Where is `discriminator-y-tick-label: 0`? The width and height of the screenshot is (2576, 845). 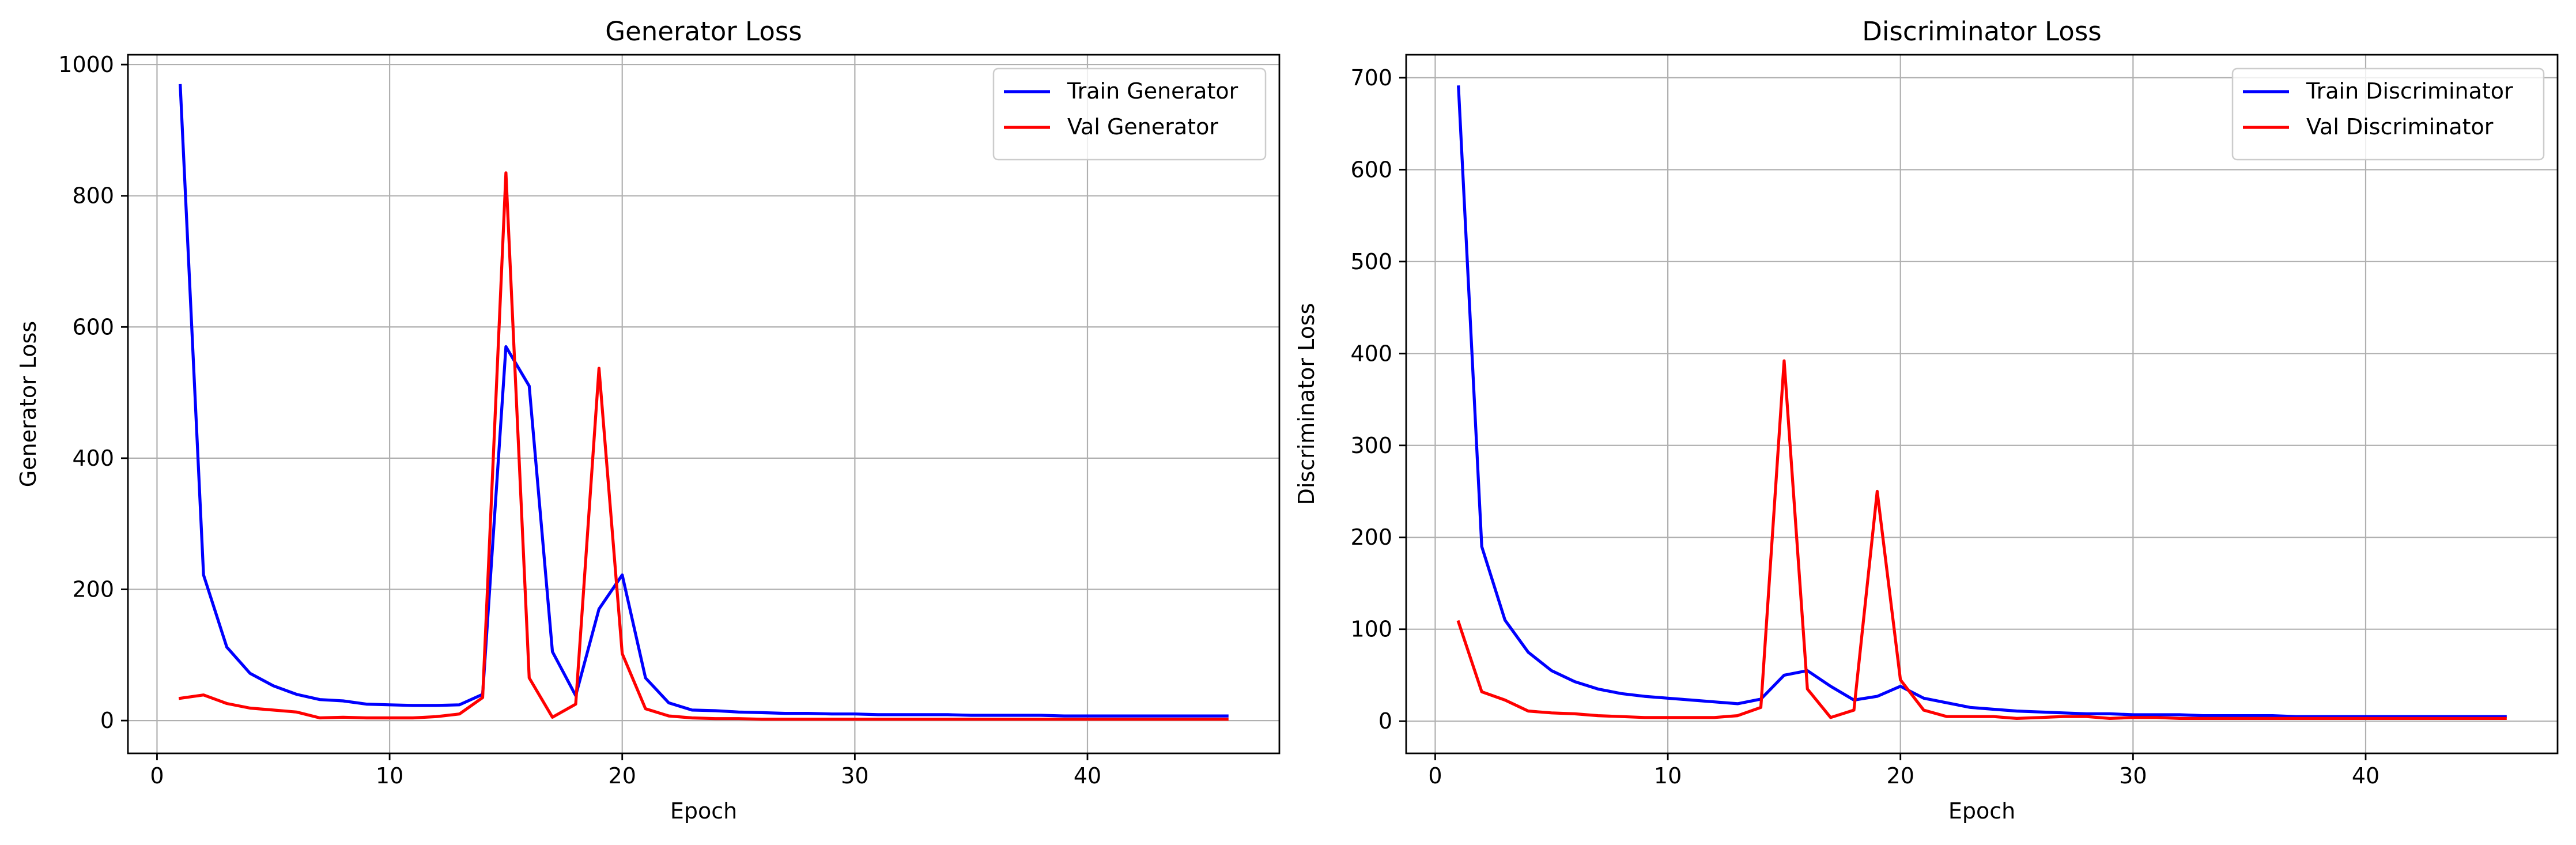
discriminator-y-tick-label: 0 is located at coordinates (1385, 721).